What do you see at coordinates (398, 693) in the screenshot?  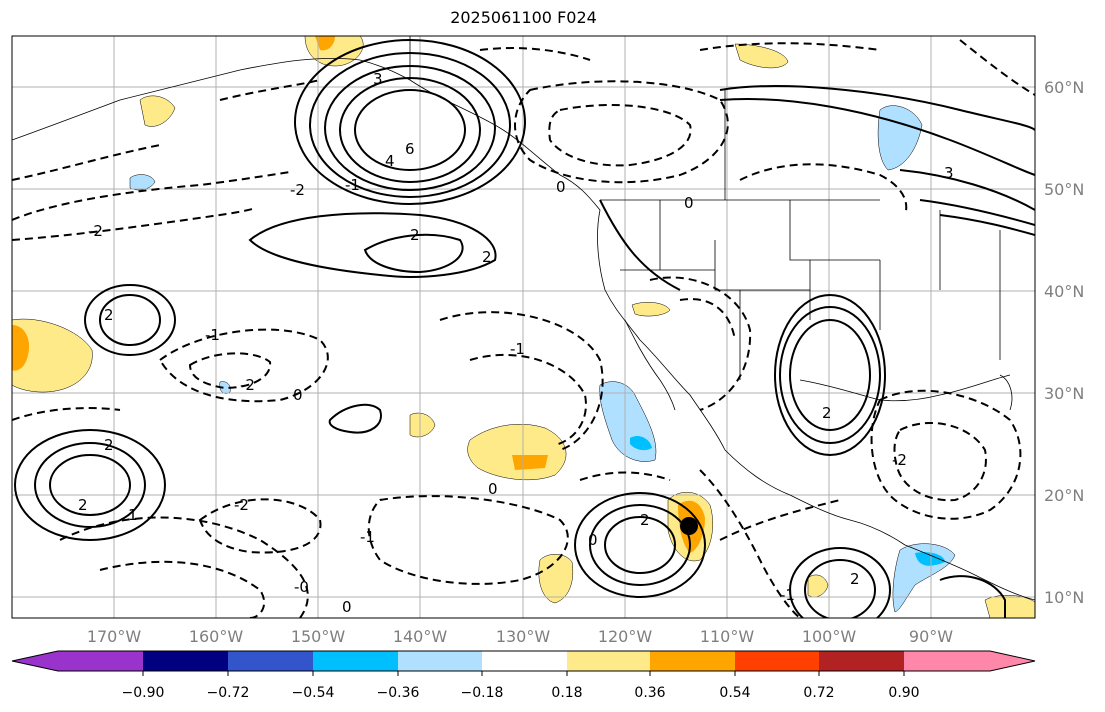 I see `colorbar-tick-label: −0.36` at bounding box center [398, 693].